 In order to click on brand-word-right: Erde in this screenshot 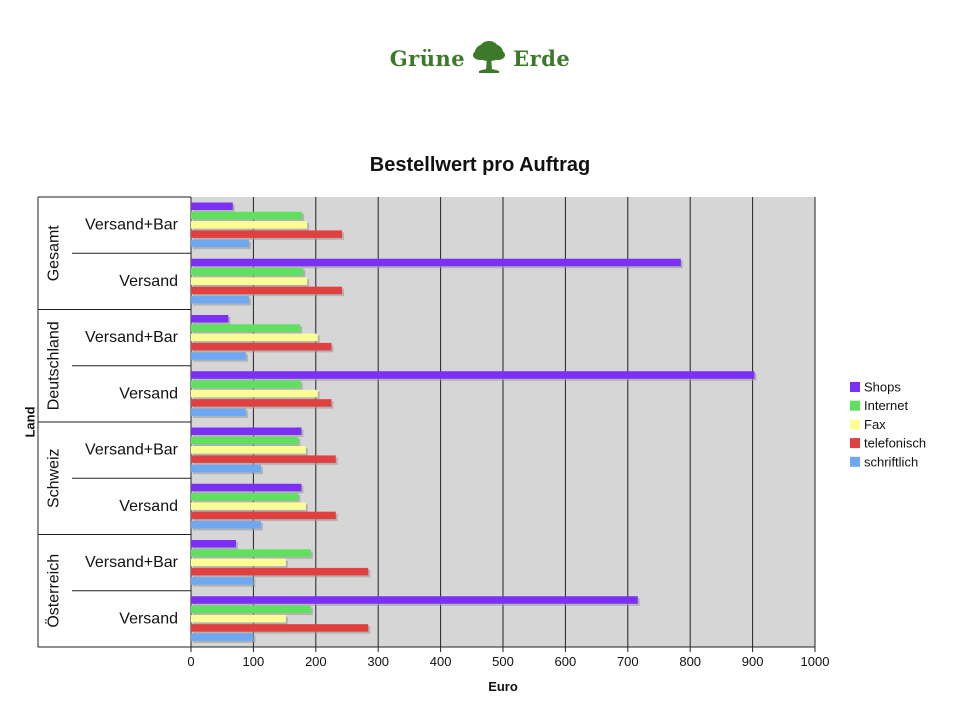, I will do `click(542, 58)`.